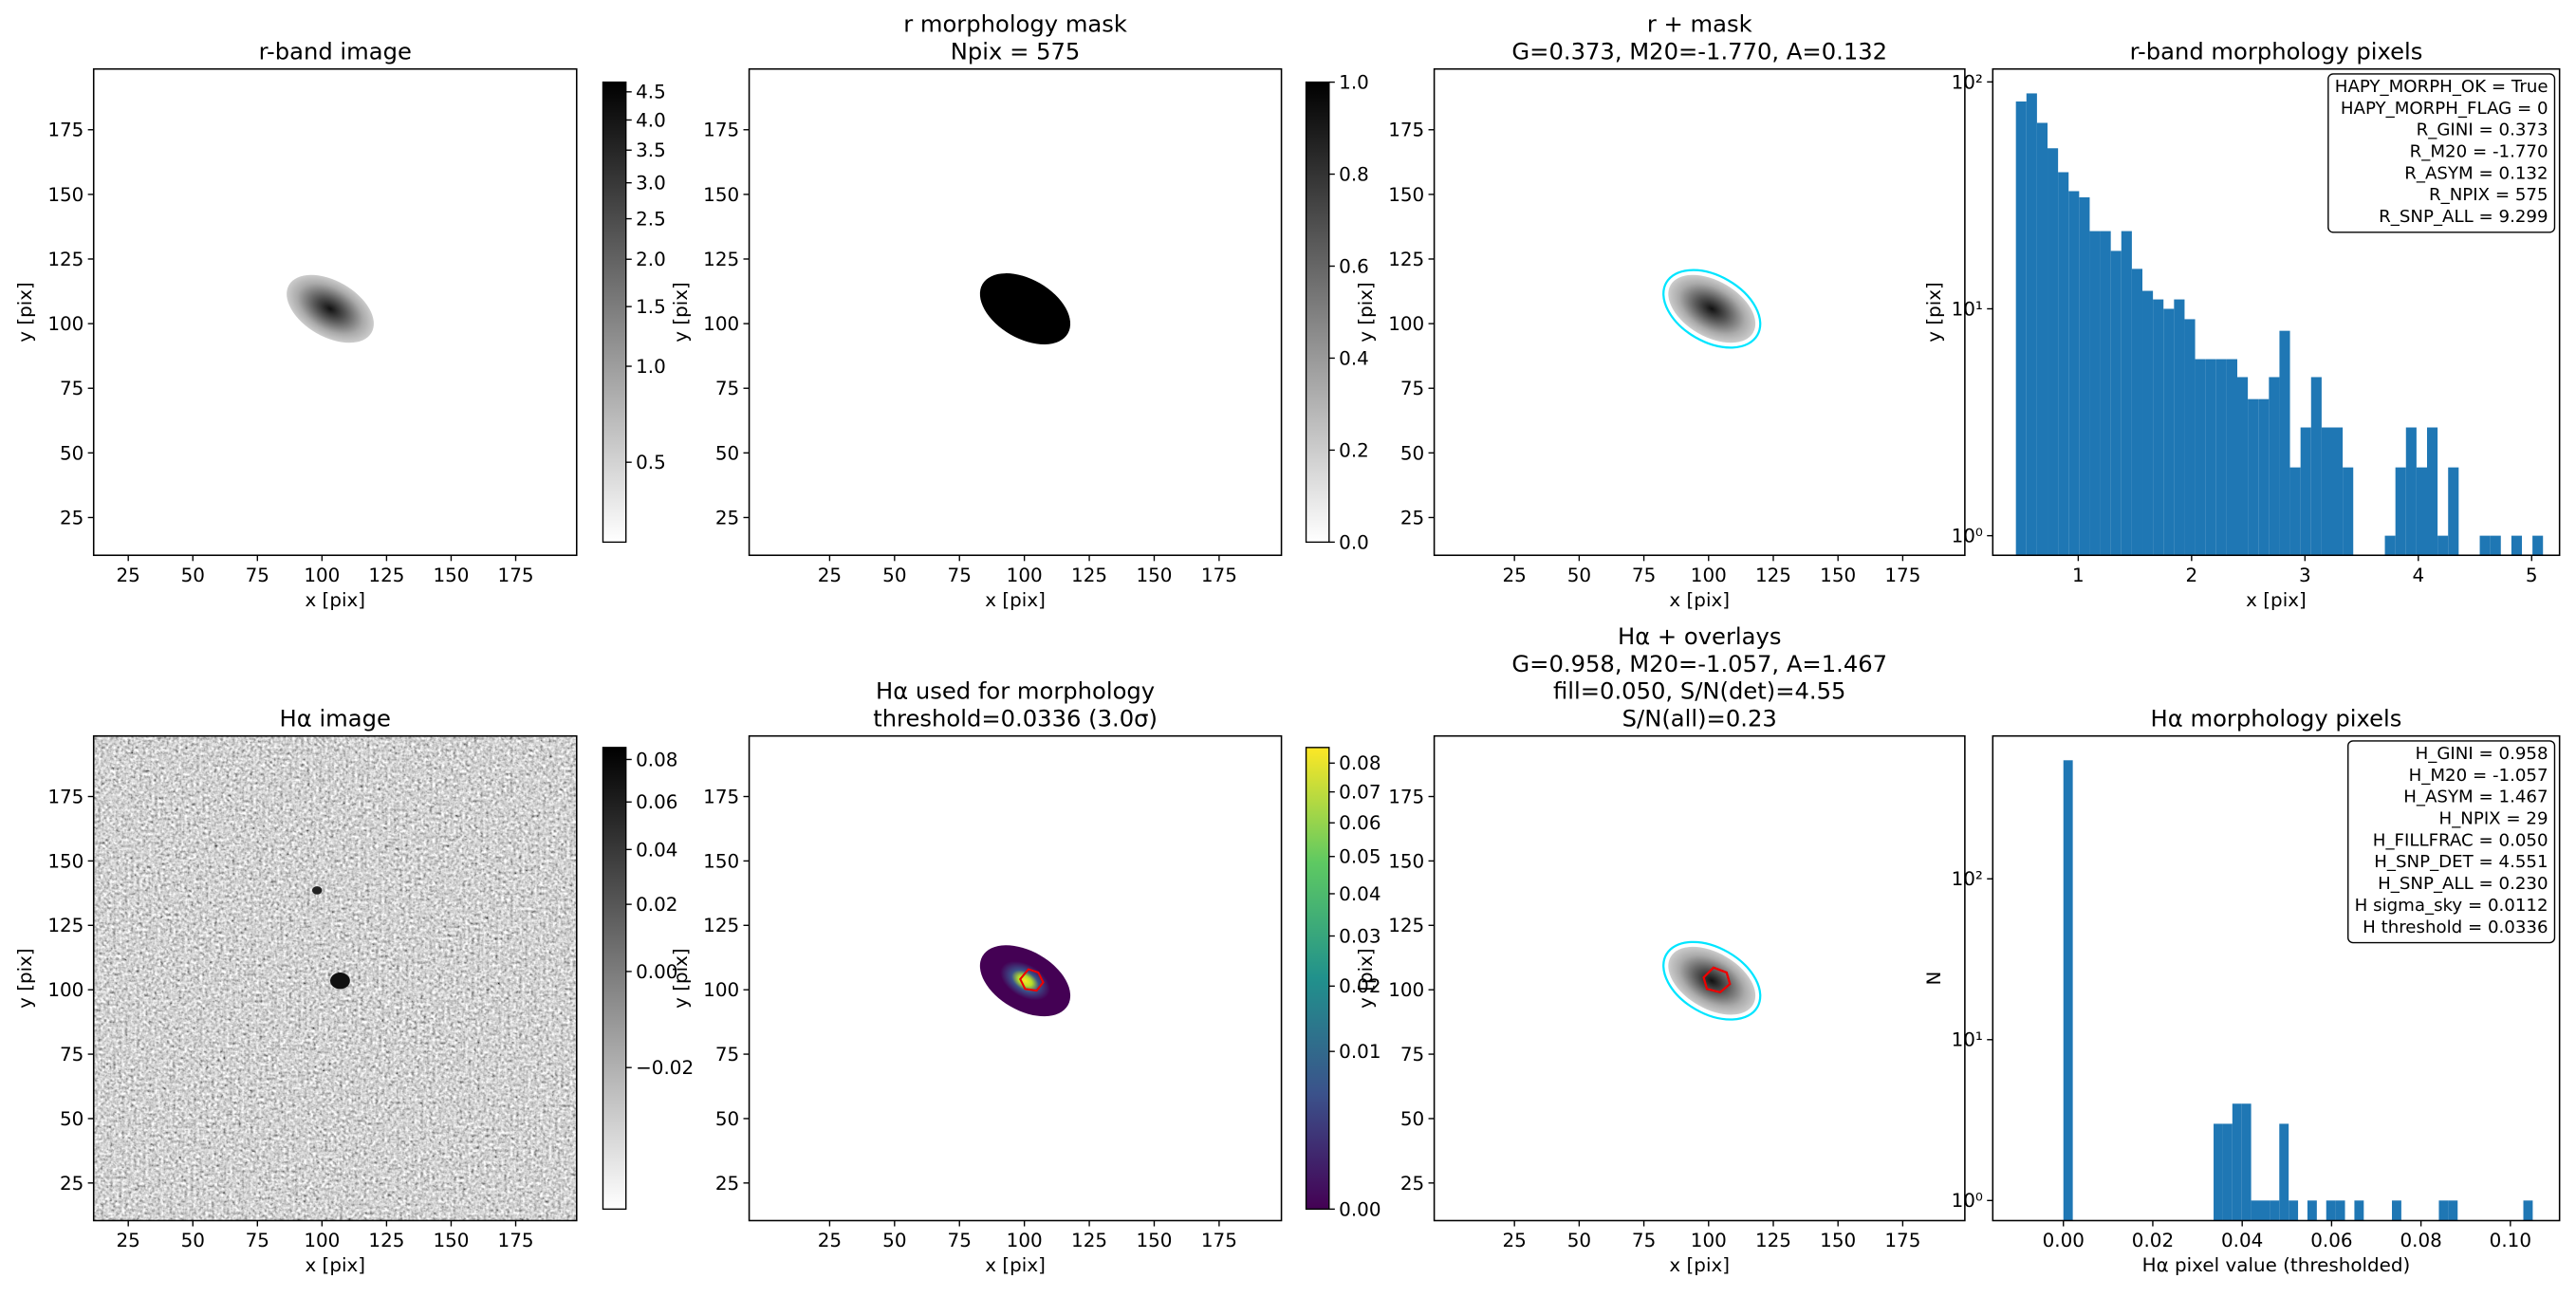 This screenshot has height=1297, width=2576. What do you see at coordinates (2078, 575) in the screenshot?
I see `x-tick-label: 1` at bounding box center [2078, 575].